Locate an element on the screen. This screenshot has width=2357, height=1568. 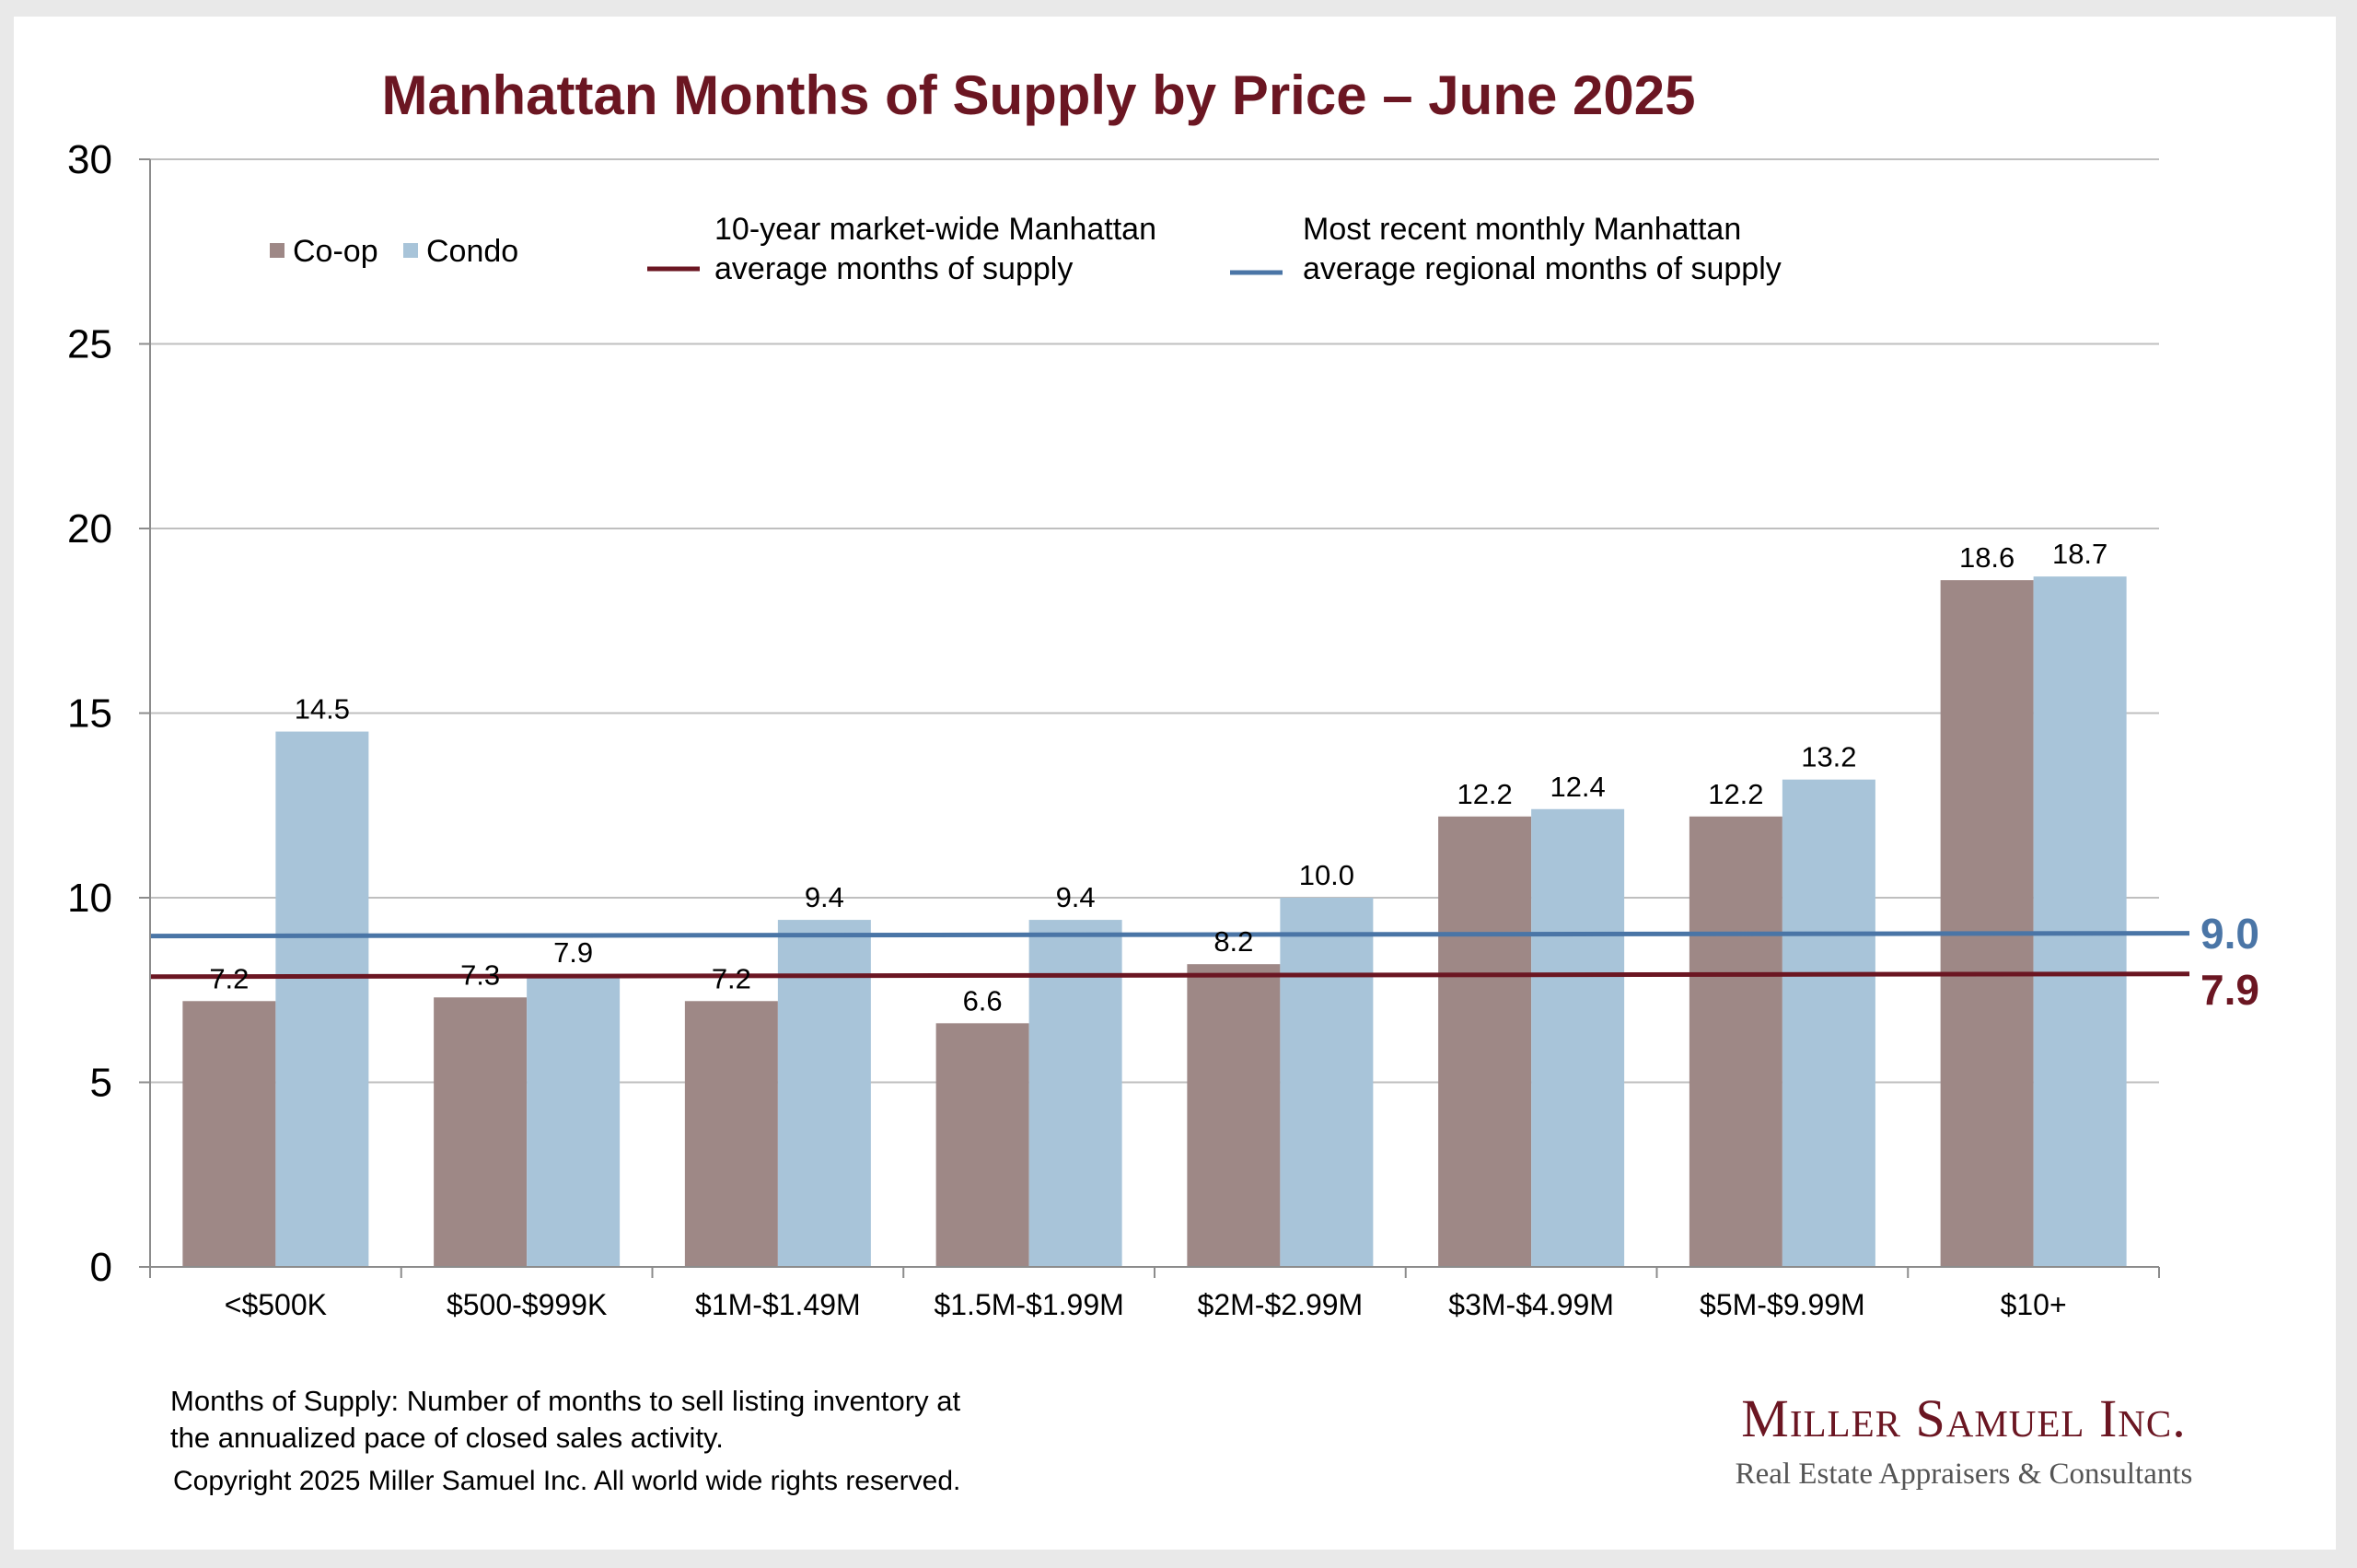
condo-data-label: 7.9 is located at coordinates (573, 952).